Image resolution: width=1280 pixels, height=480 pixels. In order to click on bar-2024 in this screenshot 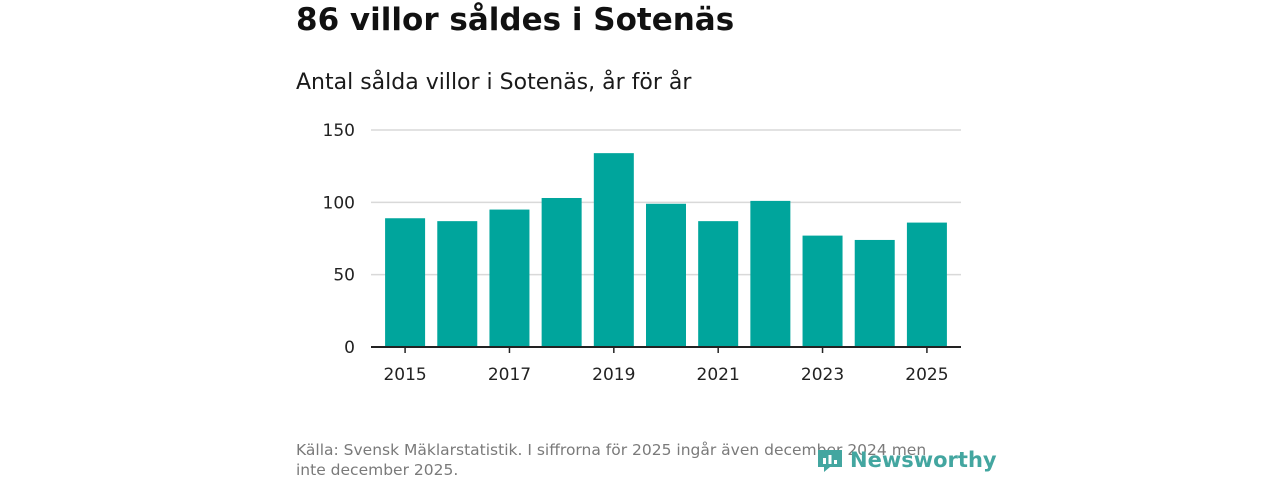, I will do `click(874, 293)`.